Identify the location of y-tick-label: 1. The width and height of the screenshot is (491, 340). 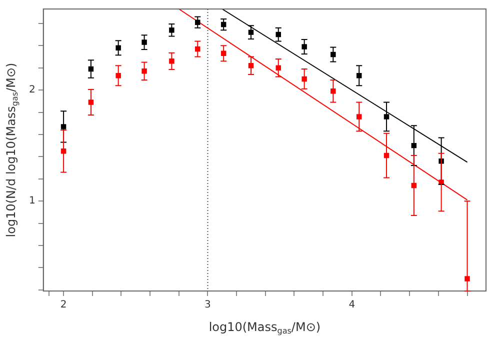
(32, 201).